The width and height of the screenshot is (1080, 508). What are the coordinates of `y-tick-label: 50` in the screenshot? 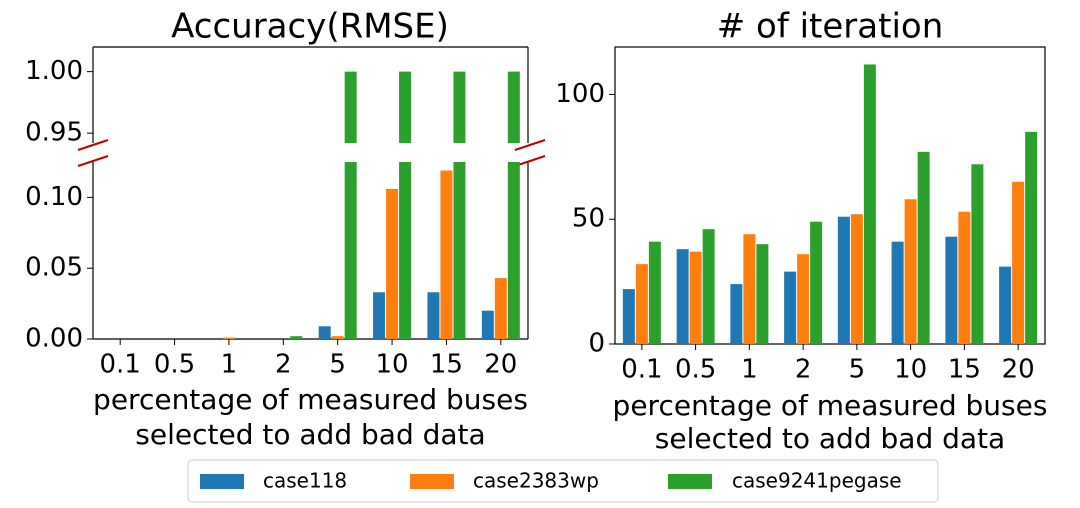 It's located at (588, 219).